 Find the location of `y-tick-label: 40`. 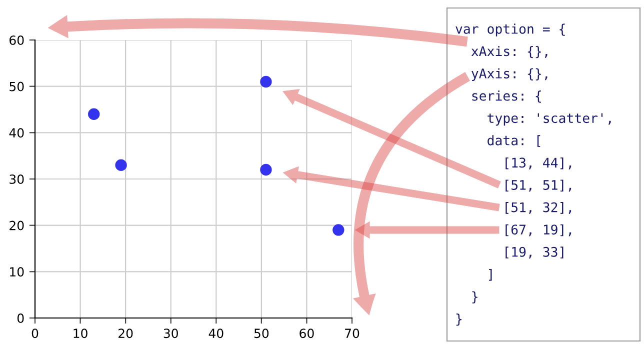

y-tick-label: 40 is located at coordinates (16, 133).